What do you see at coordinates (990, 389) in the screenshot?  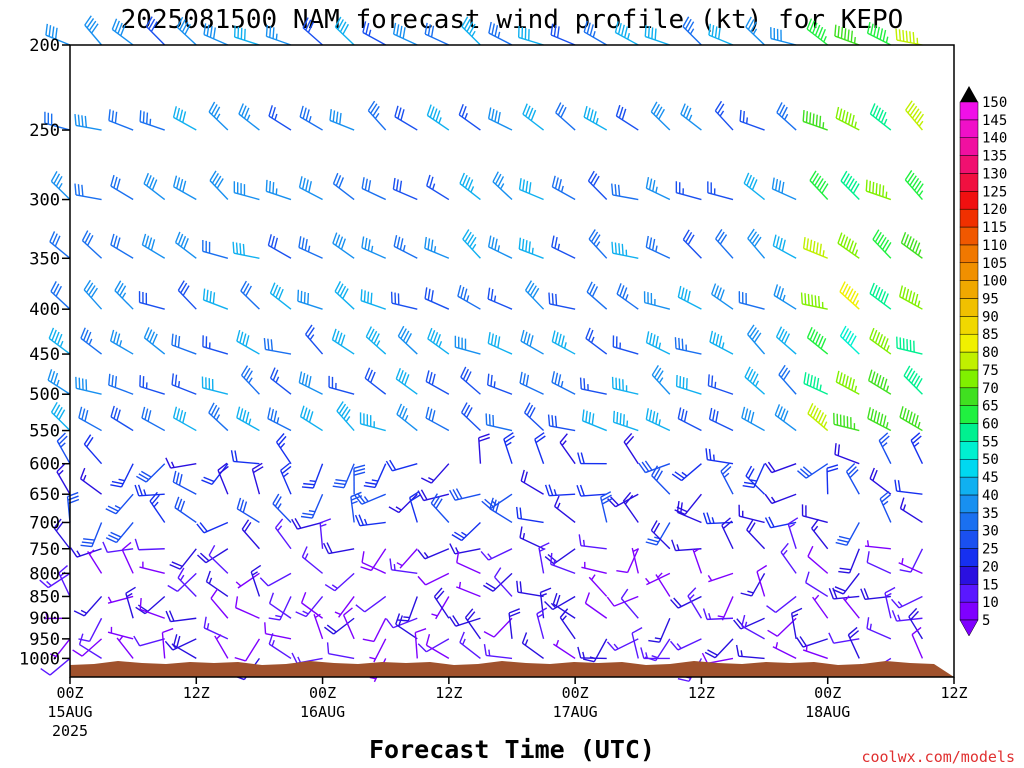 I see `colorbar-label: 70` at bounding box center [990, 389].